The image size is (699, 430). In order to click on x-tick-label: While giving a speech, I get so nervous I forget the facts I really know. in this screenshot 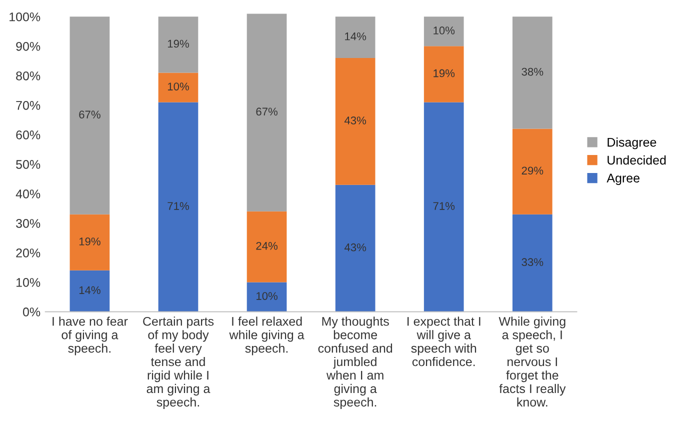, I will do `click(532, 361)`.